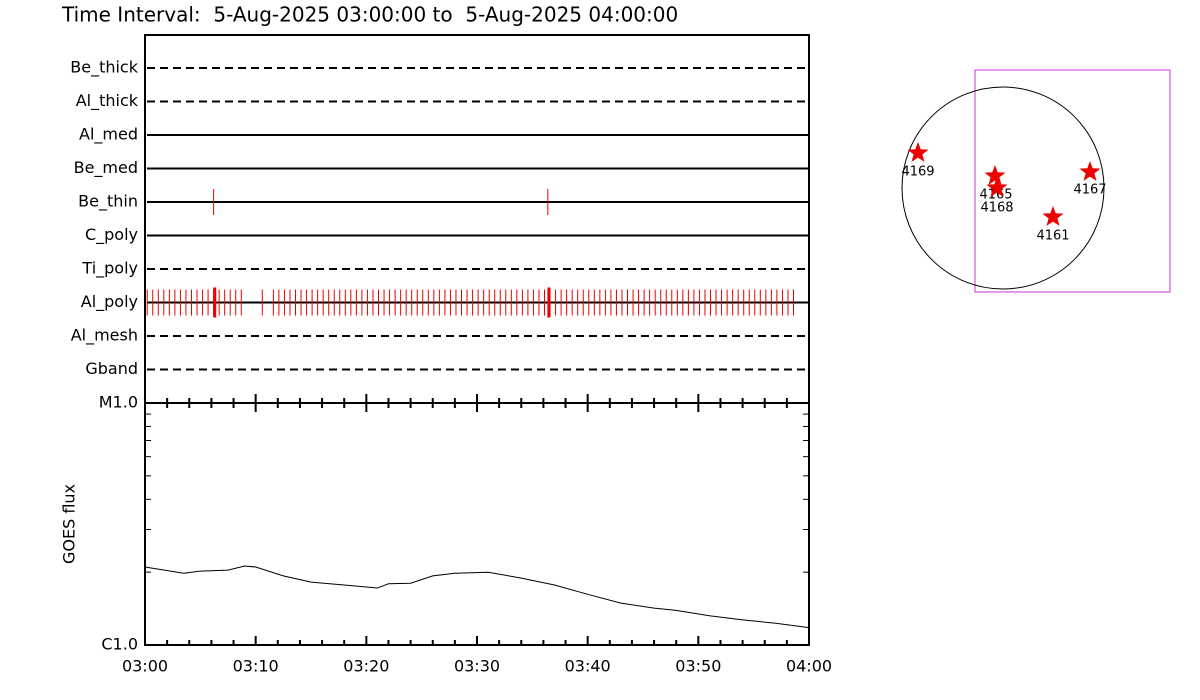 Image resolution: width=1200 pixels, height=700 pixels. What do you see at coordinates (996, 208) in the screenshot?
I see `region-label: 4168` at bounding box center [996, 208].